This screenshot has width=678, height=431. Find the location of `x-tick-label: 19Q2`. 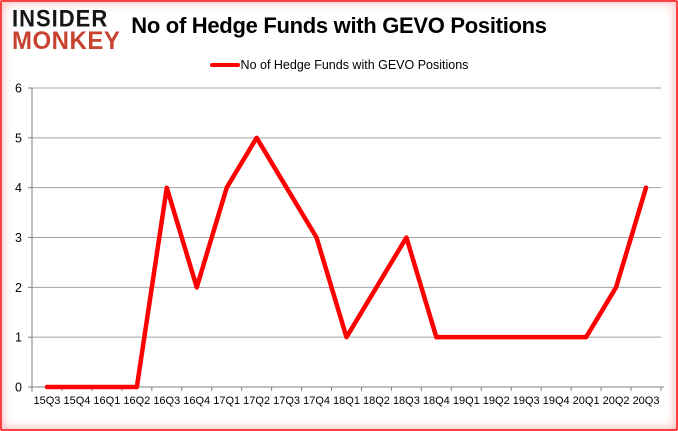

x-tick-label: 19Q2 is located at coordinates (496, 401).